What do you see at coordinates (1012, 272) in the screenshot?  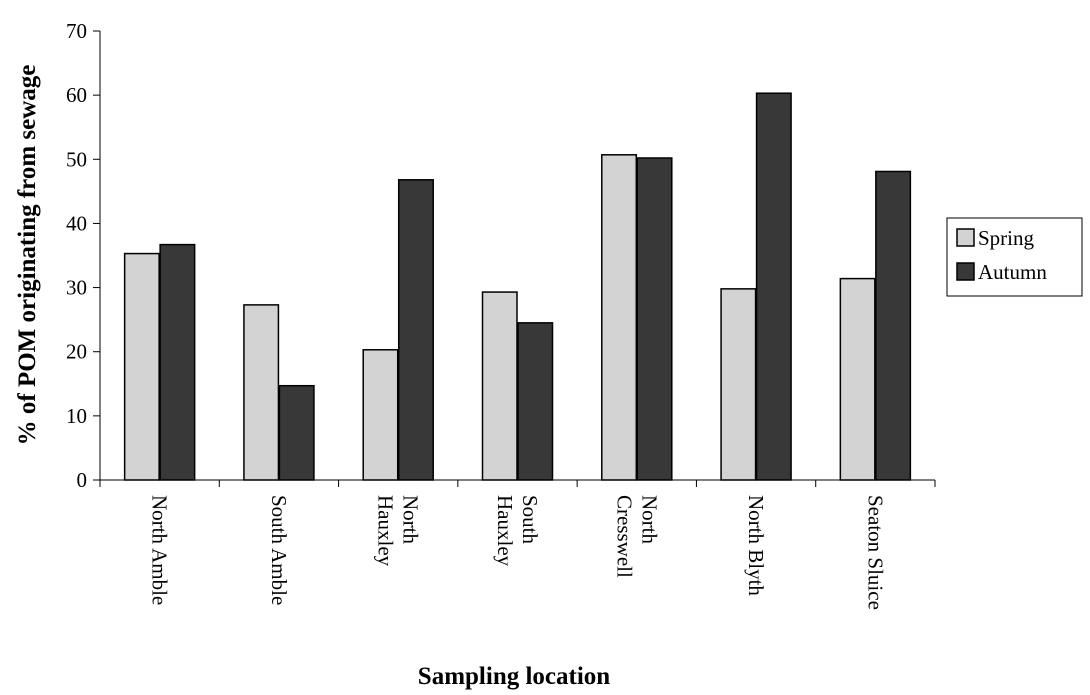 I see `legend-label-autumn: Autumn` at bounding box center [1012, 272].